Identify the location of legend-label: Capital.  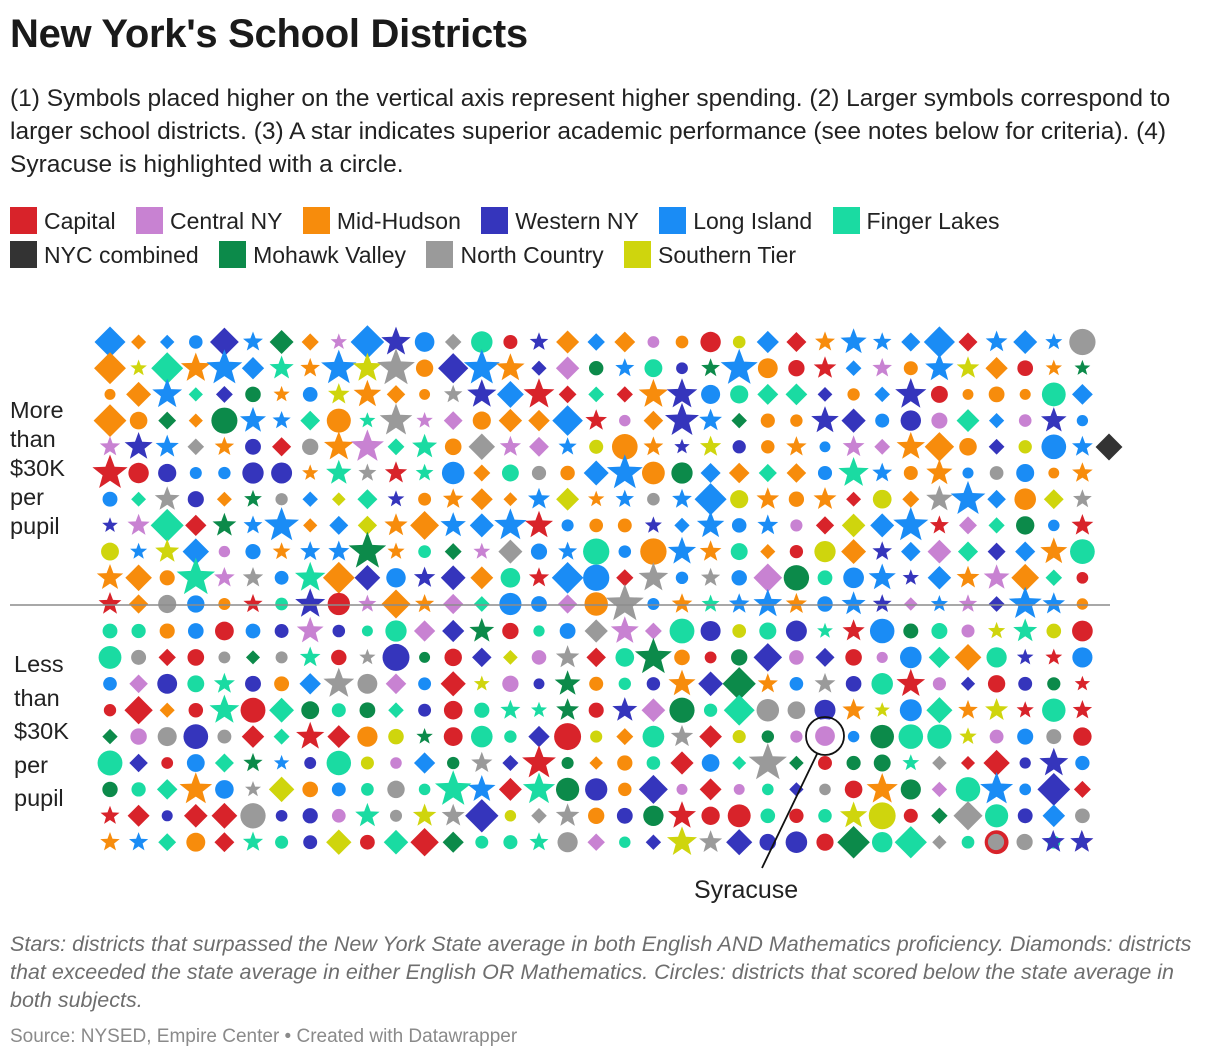
(80, 221).